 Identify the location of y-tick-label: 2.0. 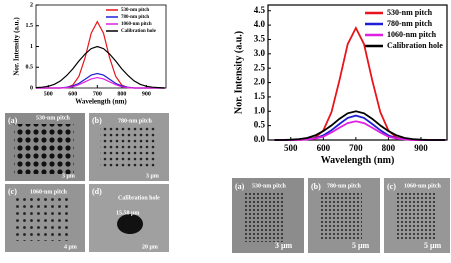
(260, 82).